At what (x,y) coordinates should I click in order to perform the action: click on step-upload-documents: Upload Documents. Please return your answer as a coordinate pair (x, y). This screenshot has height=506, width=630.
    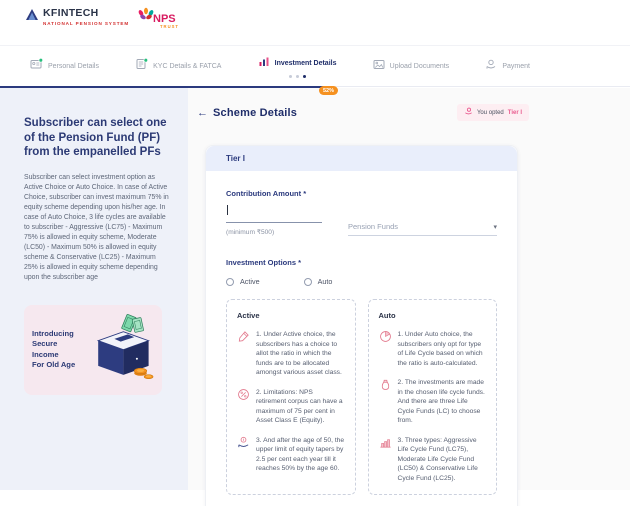
    Looking at the image, I should click on (411, 66).